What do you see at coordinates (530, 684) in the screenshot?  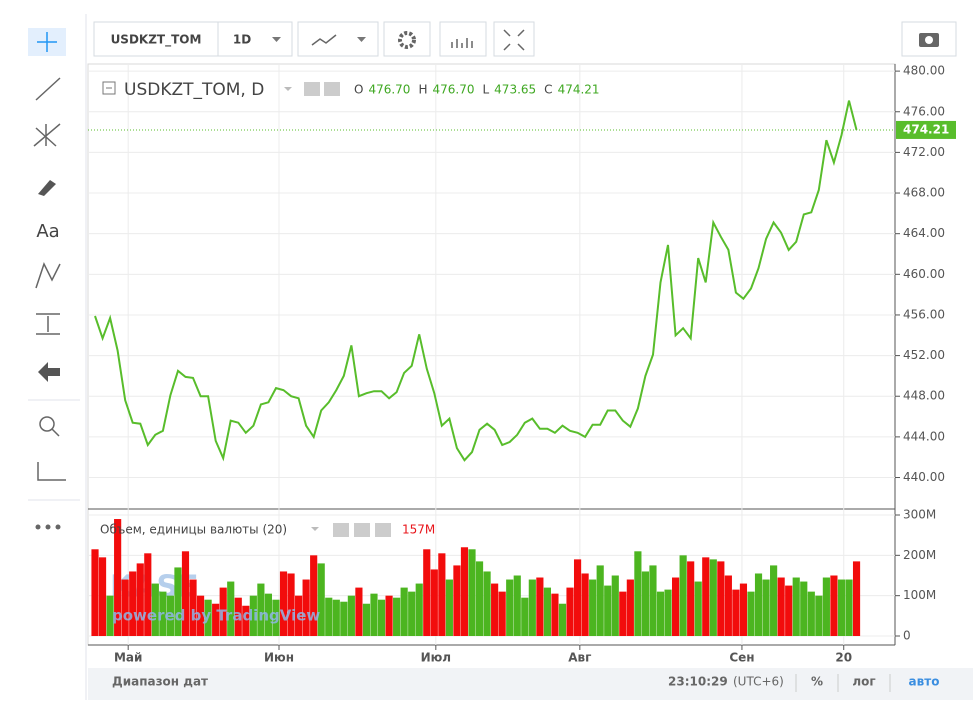 I see `bottom-bar` at bounding box center [530, 684].